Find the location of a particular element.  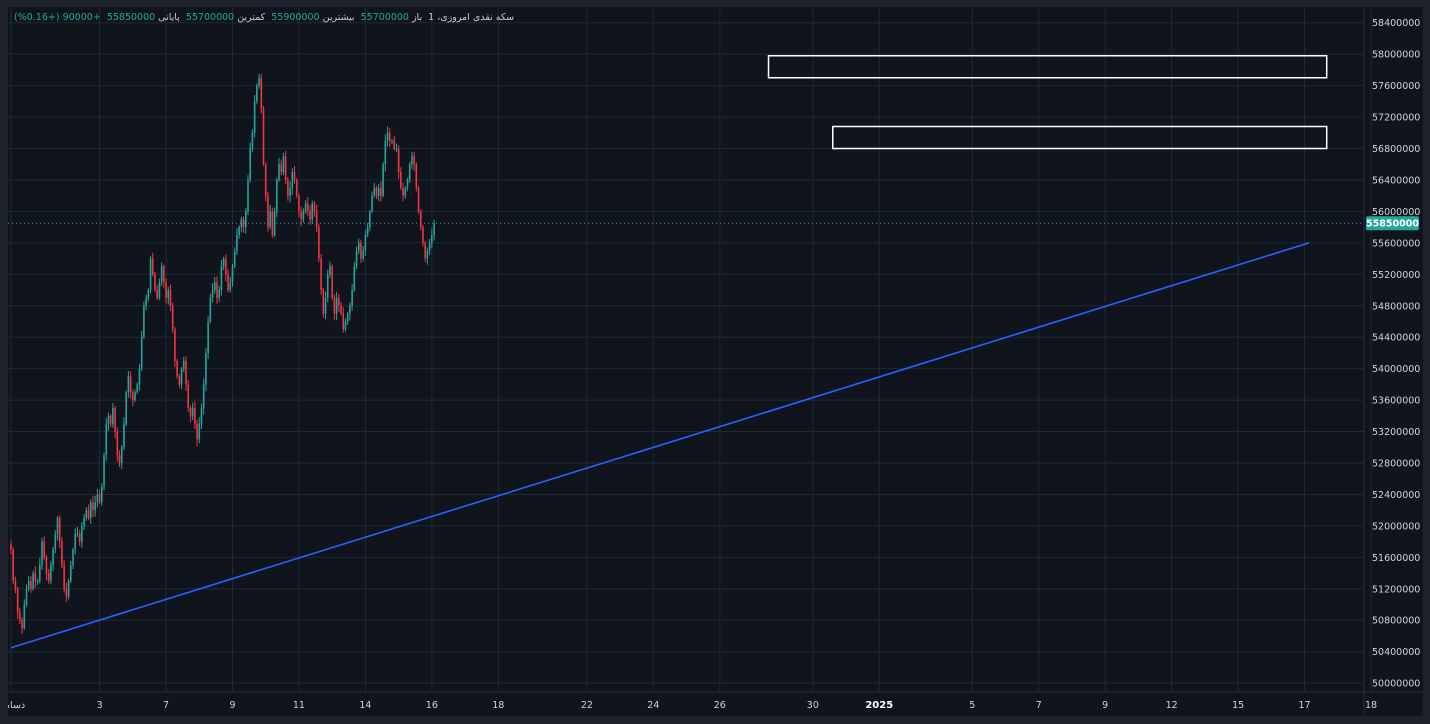

x-tick-label: 2025 is located at coordinates (879, 705).